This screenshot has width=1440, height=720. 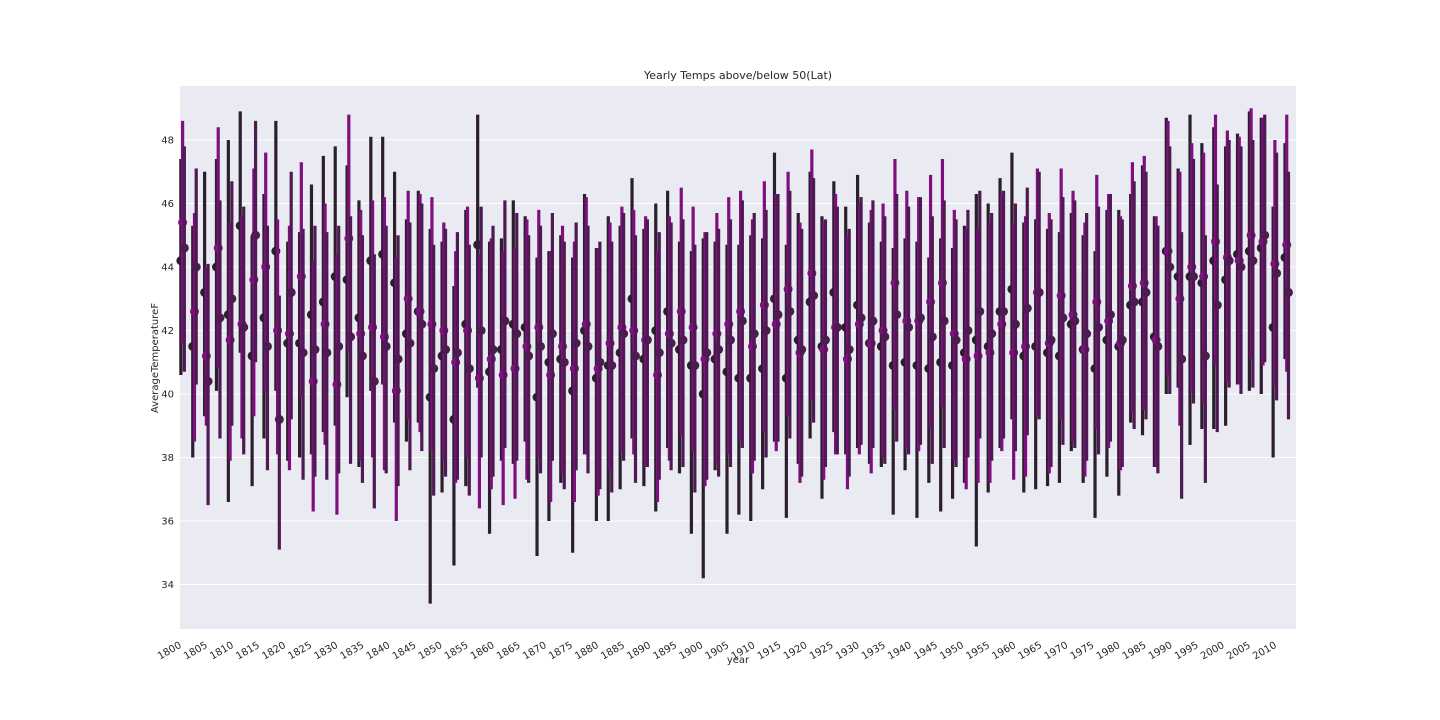 I want to click on y-tick-label: 36, so click(x=167, y=522).